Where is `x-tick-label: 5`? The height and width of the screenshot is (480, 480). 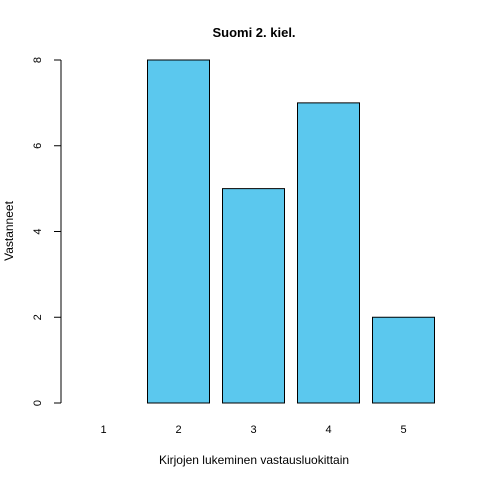
x-tick-label: 5 is located at coordinates (403, 430).